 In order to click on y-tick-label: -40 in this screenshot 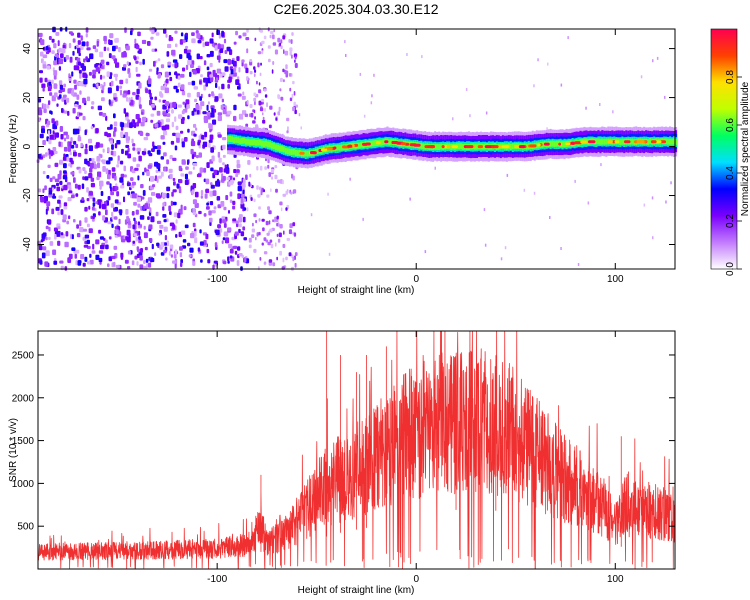, I will do `click(27, 244)`.